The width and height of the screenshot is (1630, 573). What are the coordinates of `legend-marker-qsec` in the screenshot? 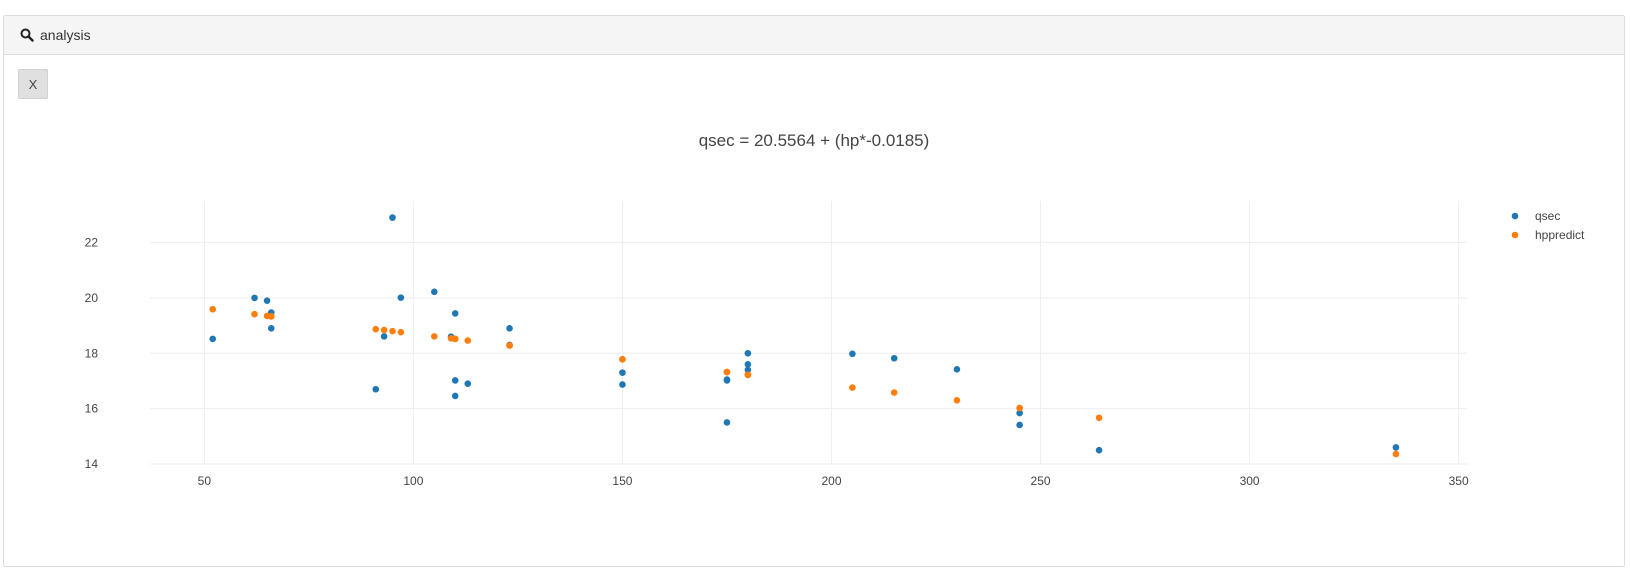 It's located at (1515, 216).